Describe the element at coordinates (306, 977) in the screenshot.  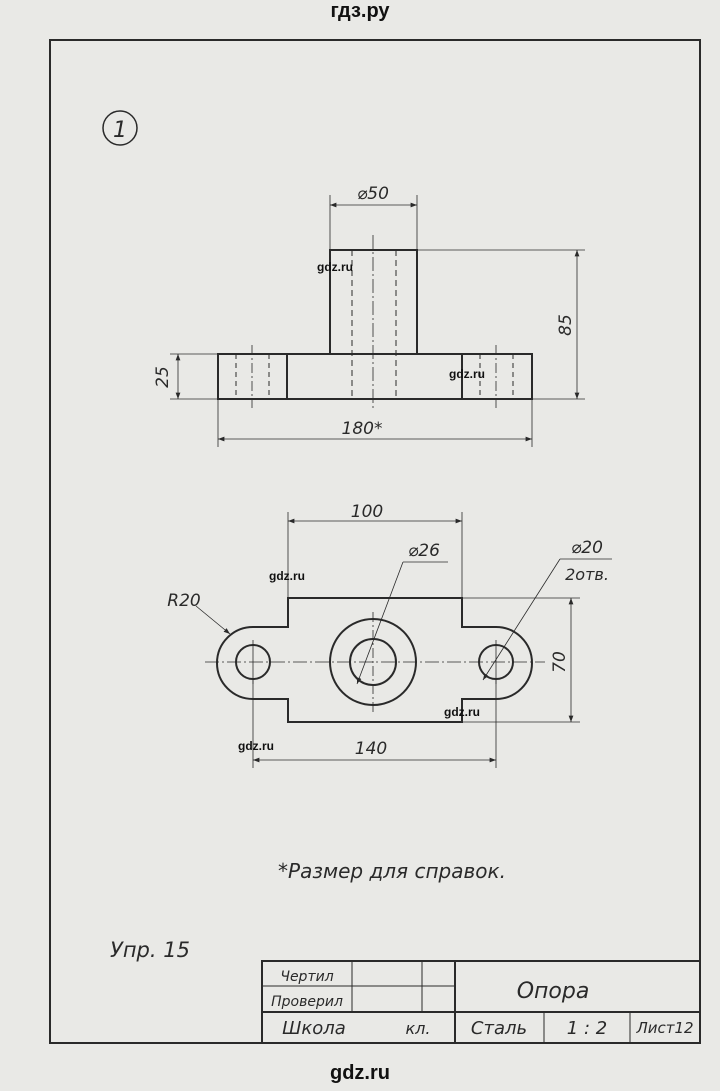
I see `title-block-drew: Чертил` at that location.